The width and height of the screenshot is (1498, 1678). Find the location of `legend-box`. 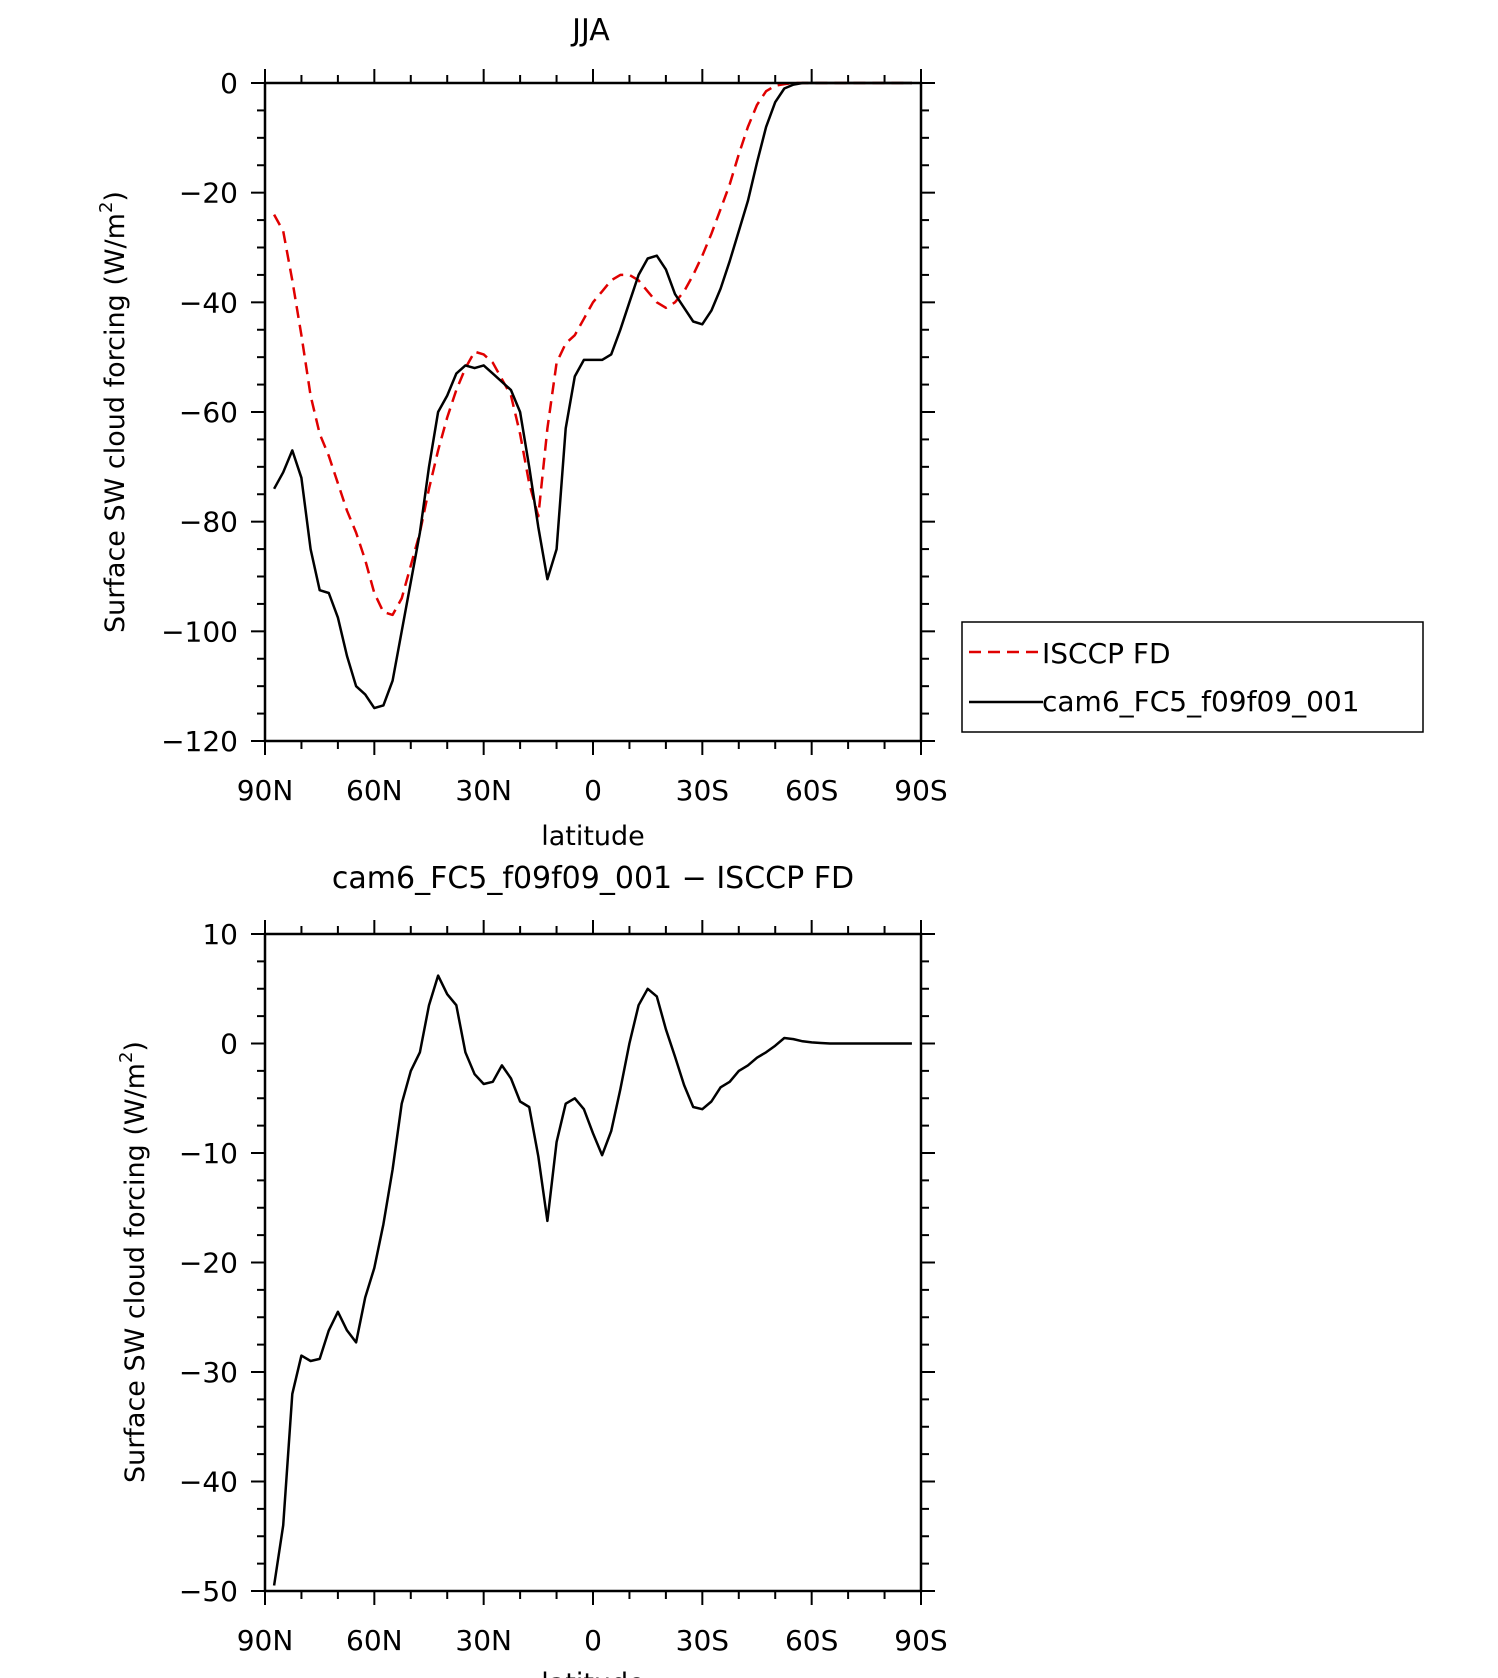

legend-box is located at coordinates (1192, 677).